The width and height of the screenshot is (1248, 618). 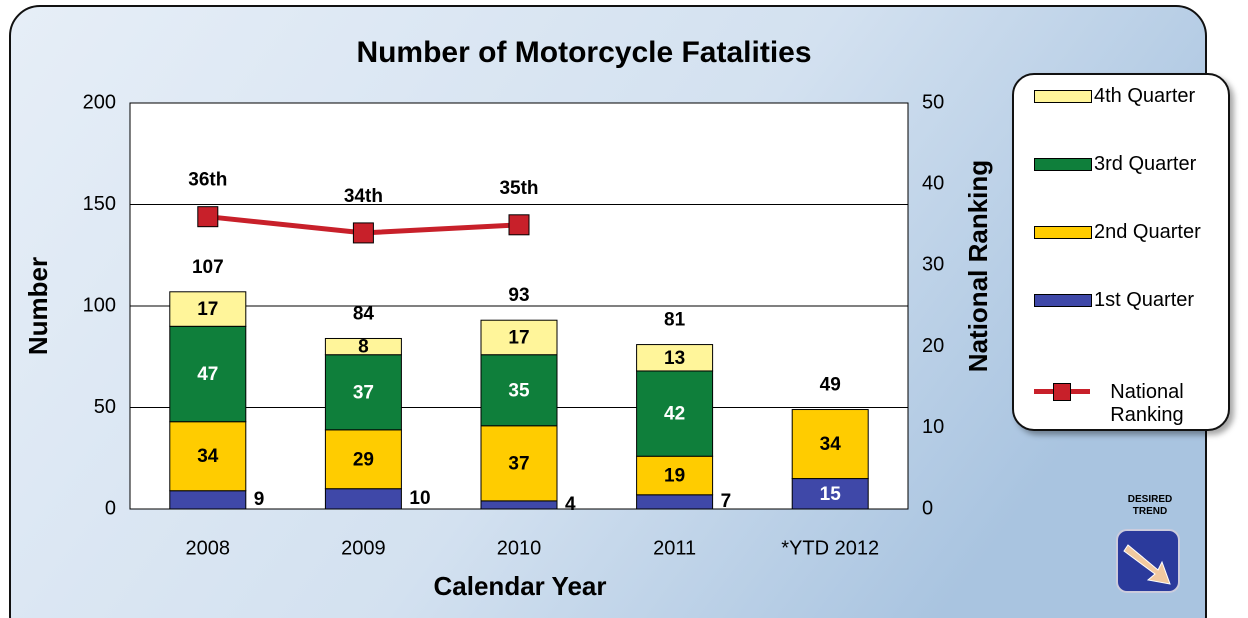 I want to click on value-label: 4, so click(x=570, y=504).